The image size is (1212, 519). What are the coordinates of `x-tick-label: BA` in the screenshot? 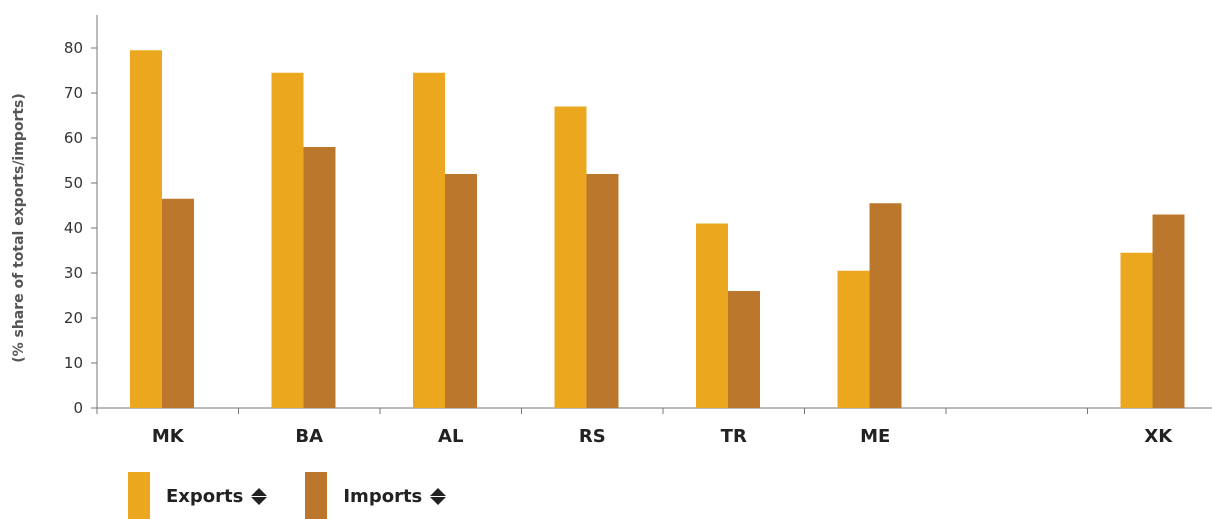 It's located at (309, 436).